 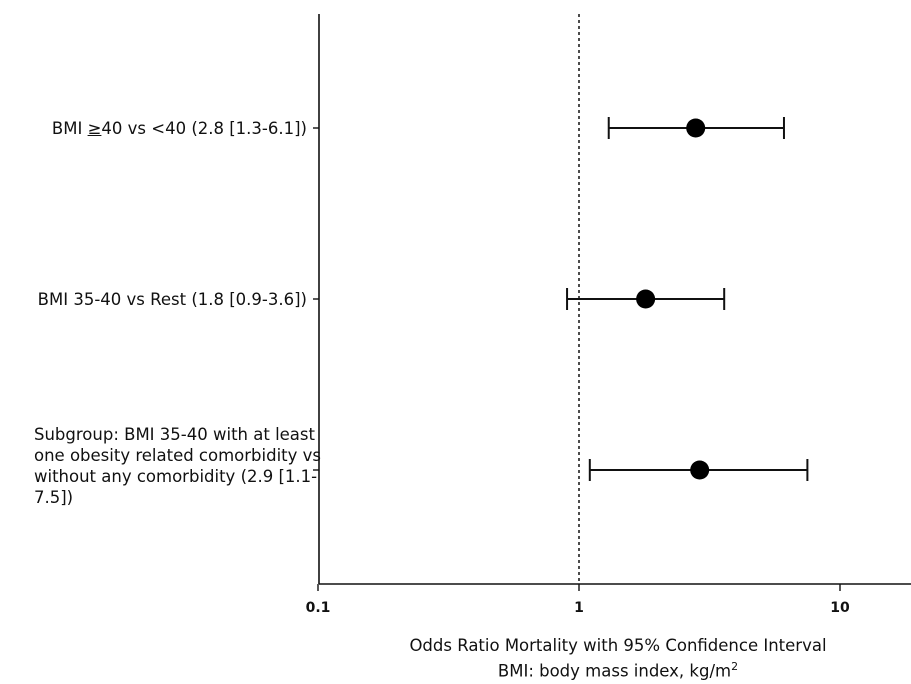 I want to click on x-tick-label-10: 10, so click(x=840, y=608).